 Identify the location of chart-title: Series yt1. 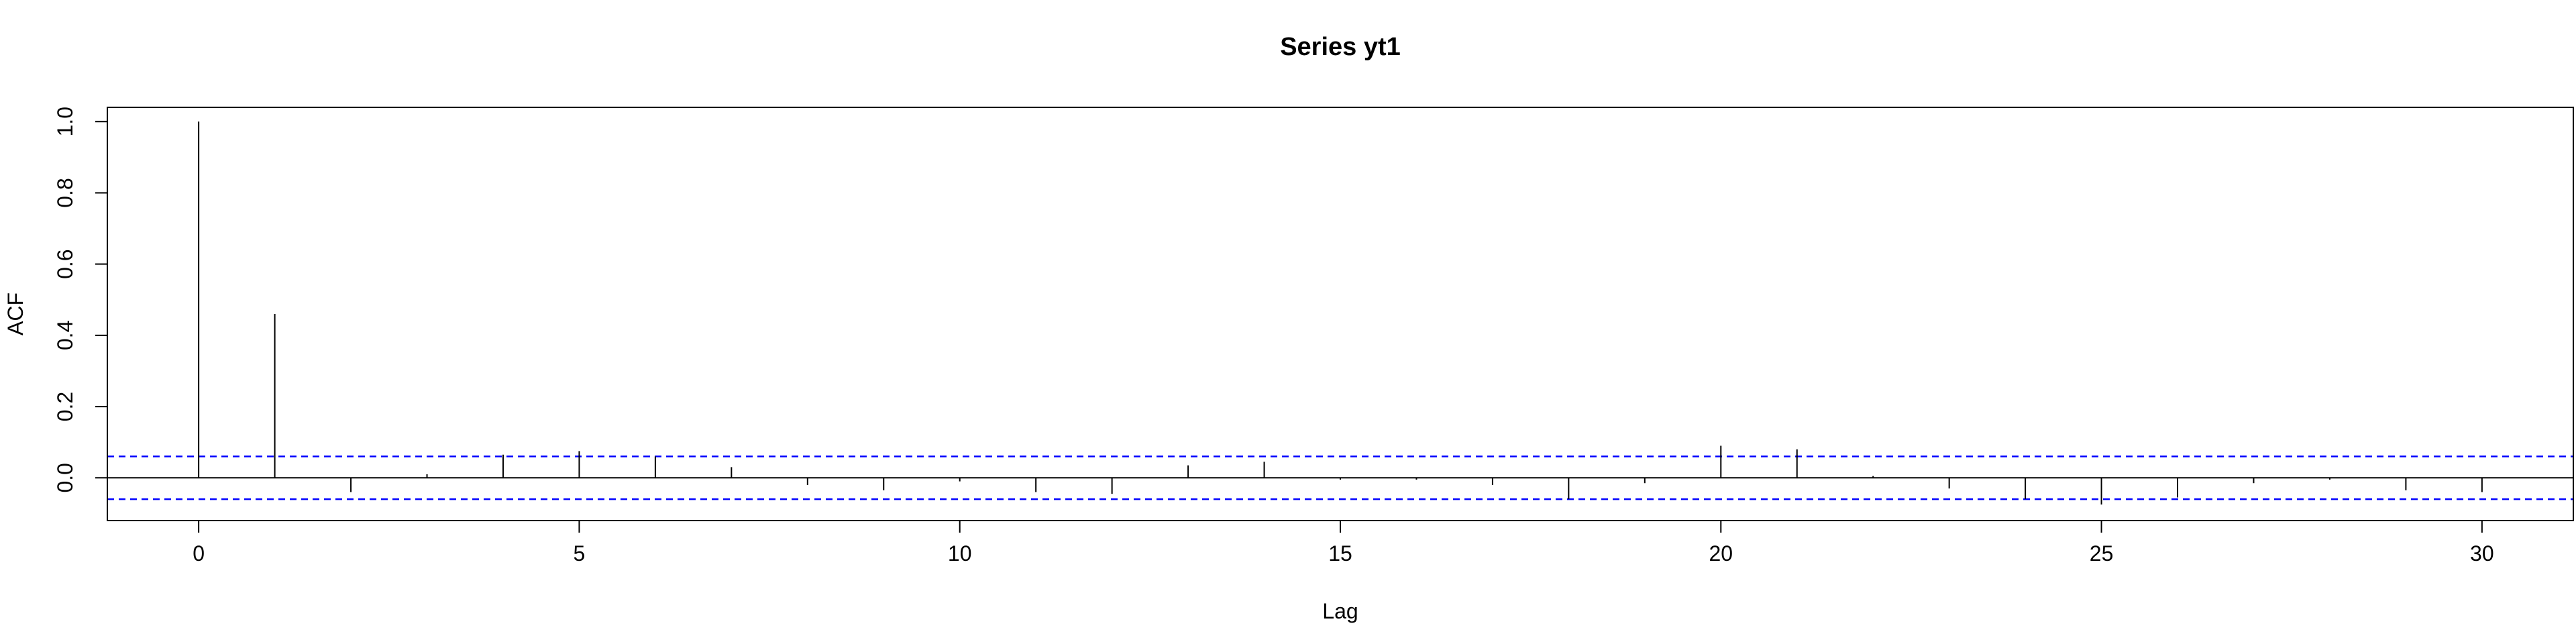
(1340, 47).